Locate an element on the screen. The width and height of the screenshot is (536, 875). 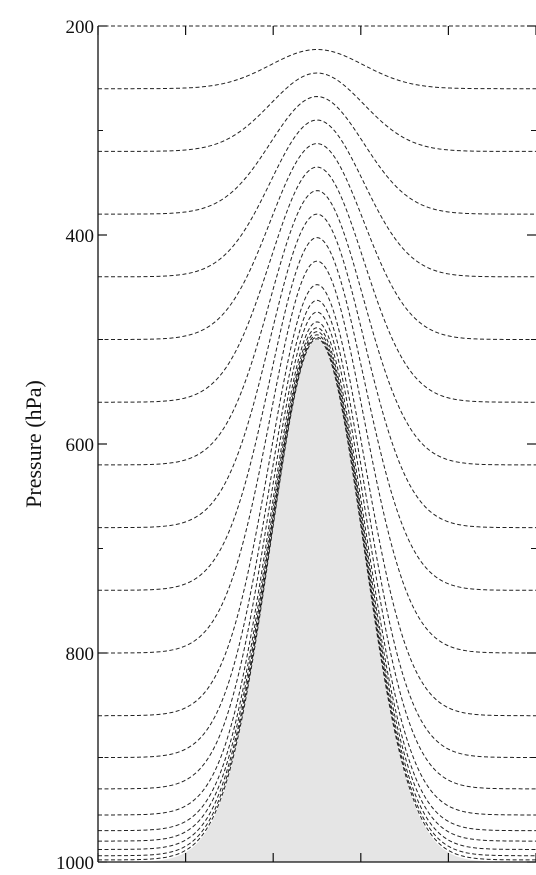
y-tick-label: 200 is located at coordinates (80, 27).